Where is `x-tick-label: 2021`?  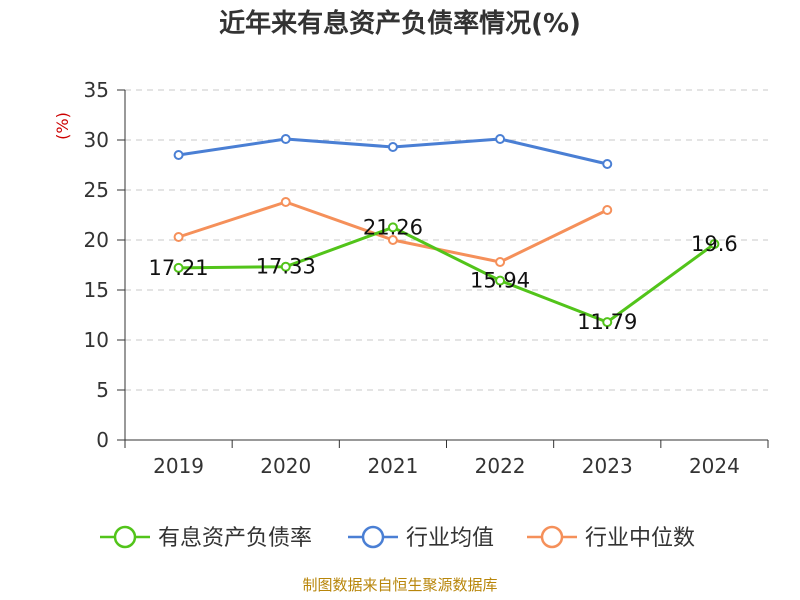
x-tick-label: 2021 is located at coordinates (392, 466).